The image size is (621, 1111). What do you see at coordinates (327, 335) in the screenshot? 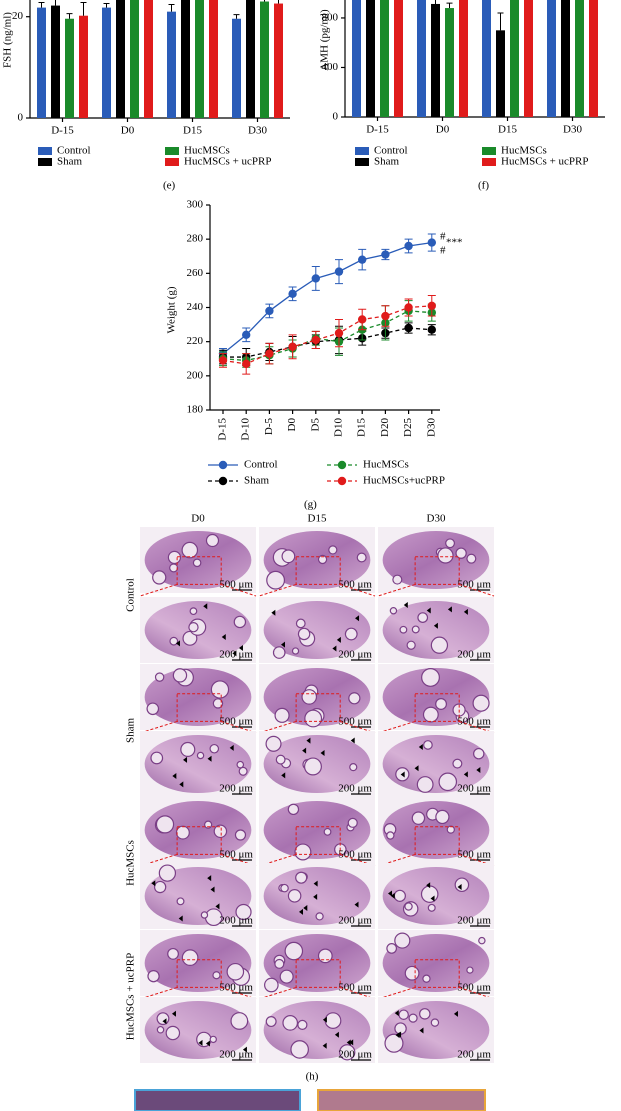
I see `line` at bounding box center [327, 335].